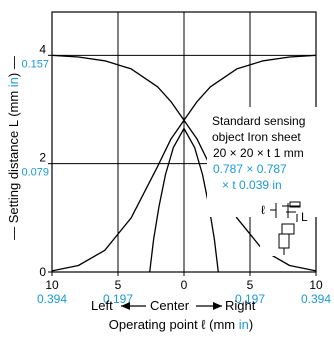 The width and height of the screenshot is (334, 352). I want to click on x-tick-label-mm: 0, so click(184, 285).